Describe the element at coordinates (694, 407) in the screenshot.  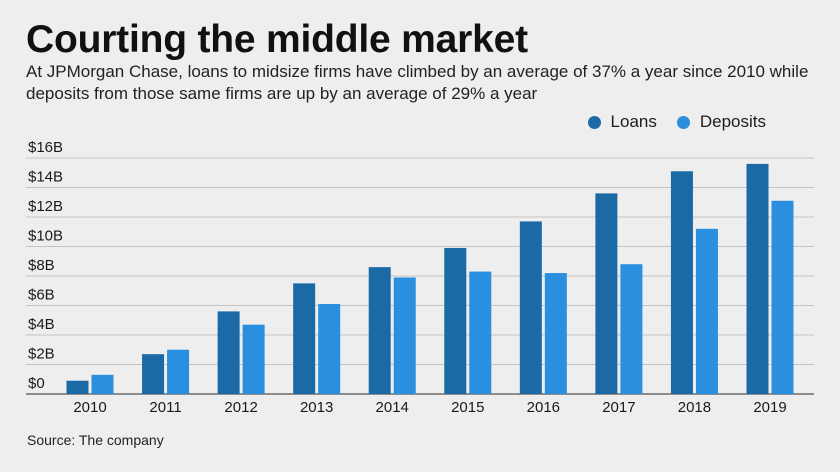
I see `x-tick-label: 2018` at that location.